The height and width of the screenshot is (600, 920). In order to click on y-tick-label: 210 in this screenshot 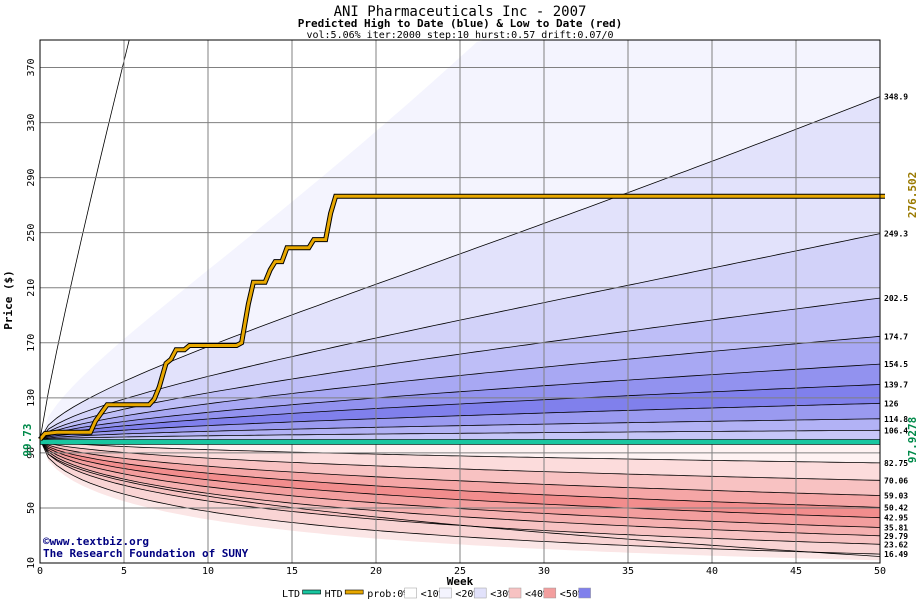, I will do `click(31, 288)`.